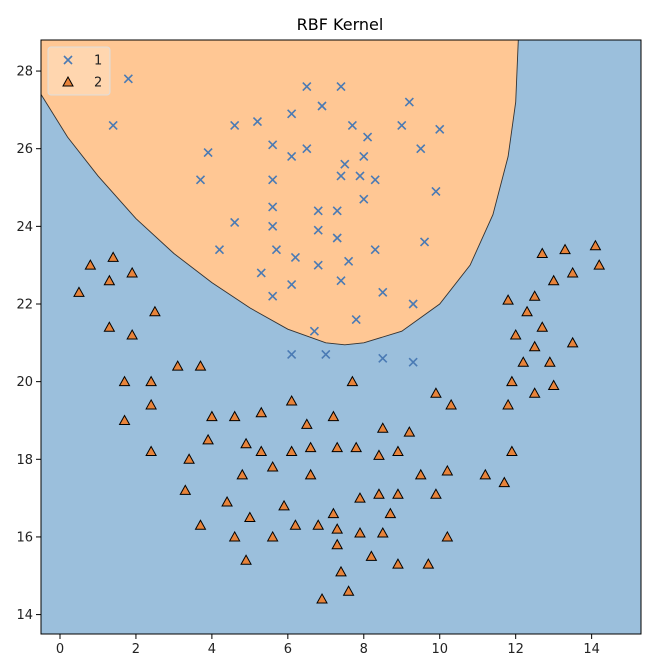 The width and height of the screenshot is (670, 662). Describe the element at coordinates (98, 61) in the screenshot. I see `legend-label: 1` at that location.